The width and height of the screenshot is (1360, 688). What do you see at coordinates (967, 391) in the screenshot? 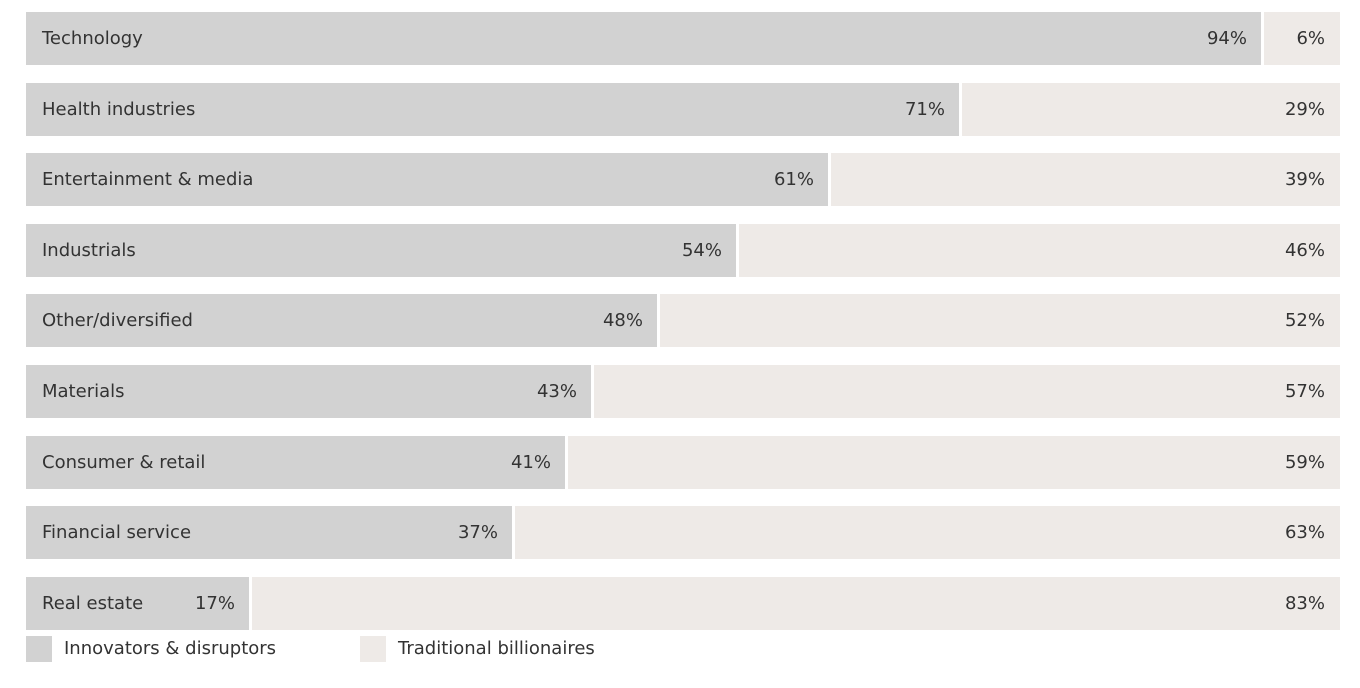
I see `bar-traditional: 57%` at bounding box center [967, 391].